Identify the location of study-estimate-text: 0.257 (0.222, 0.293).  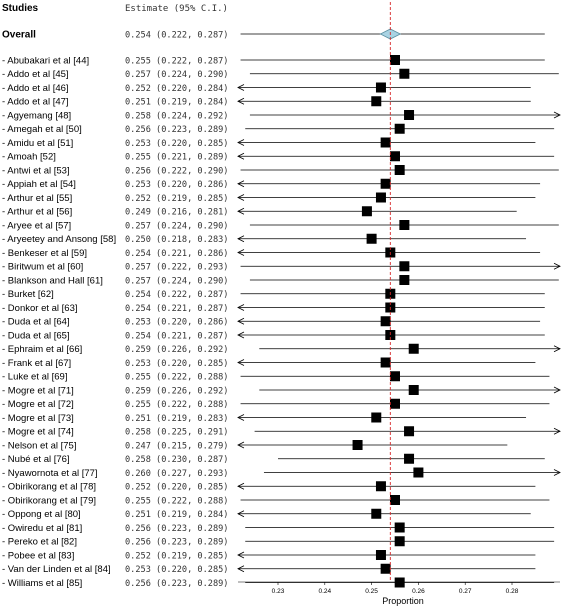
(176, 268).